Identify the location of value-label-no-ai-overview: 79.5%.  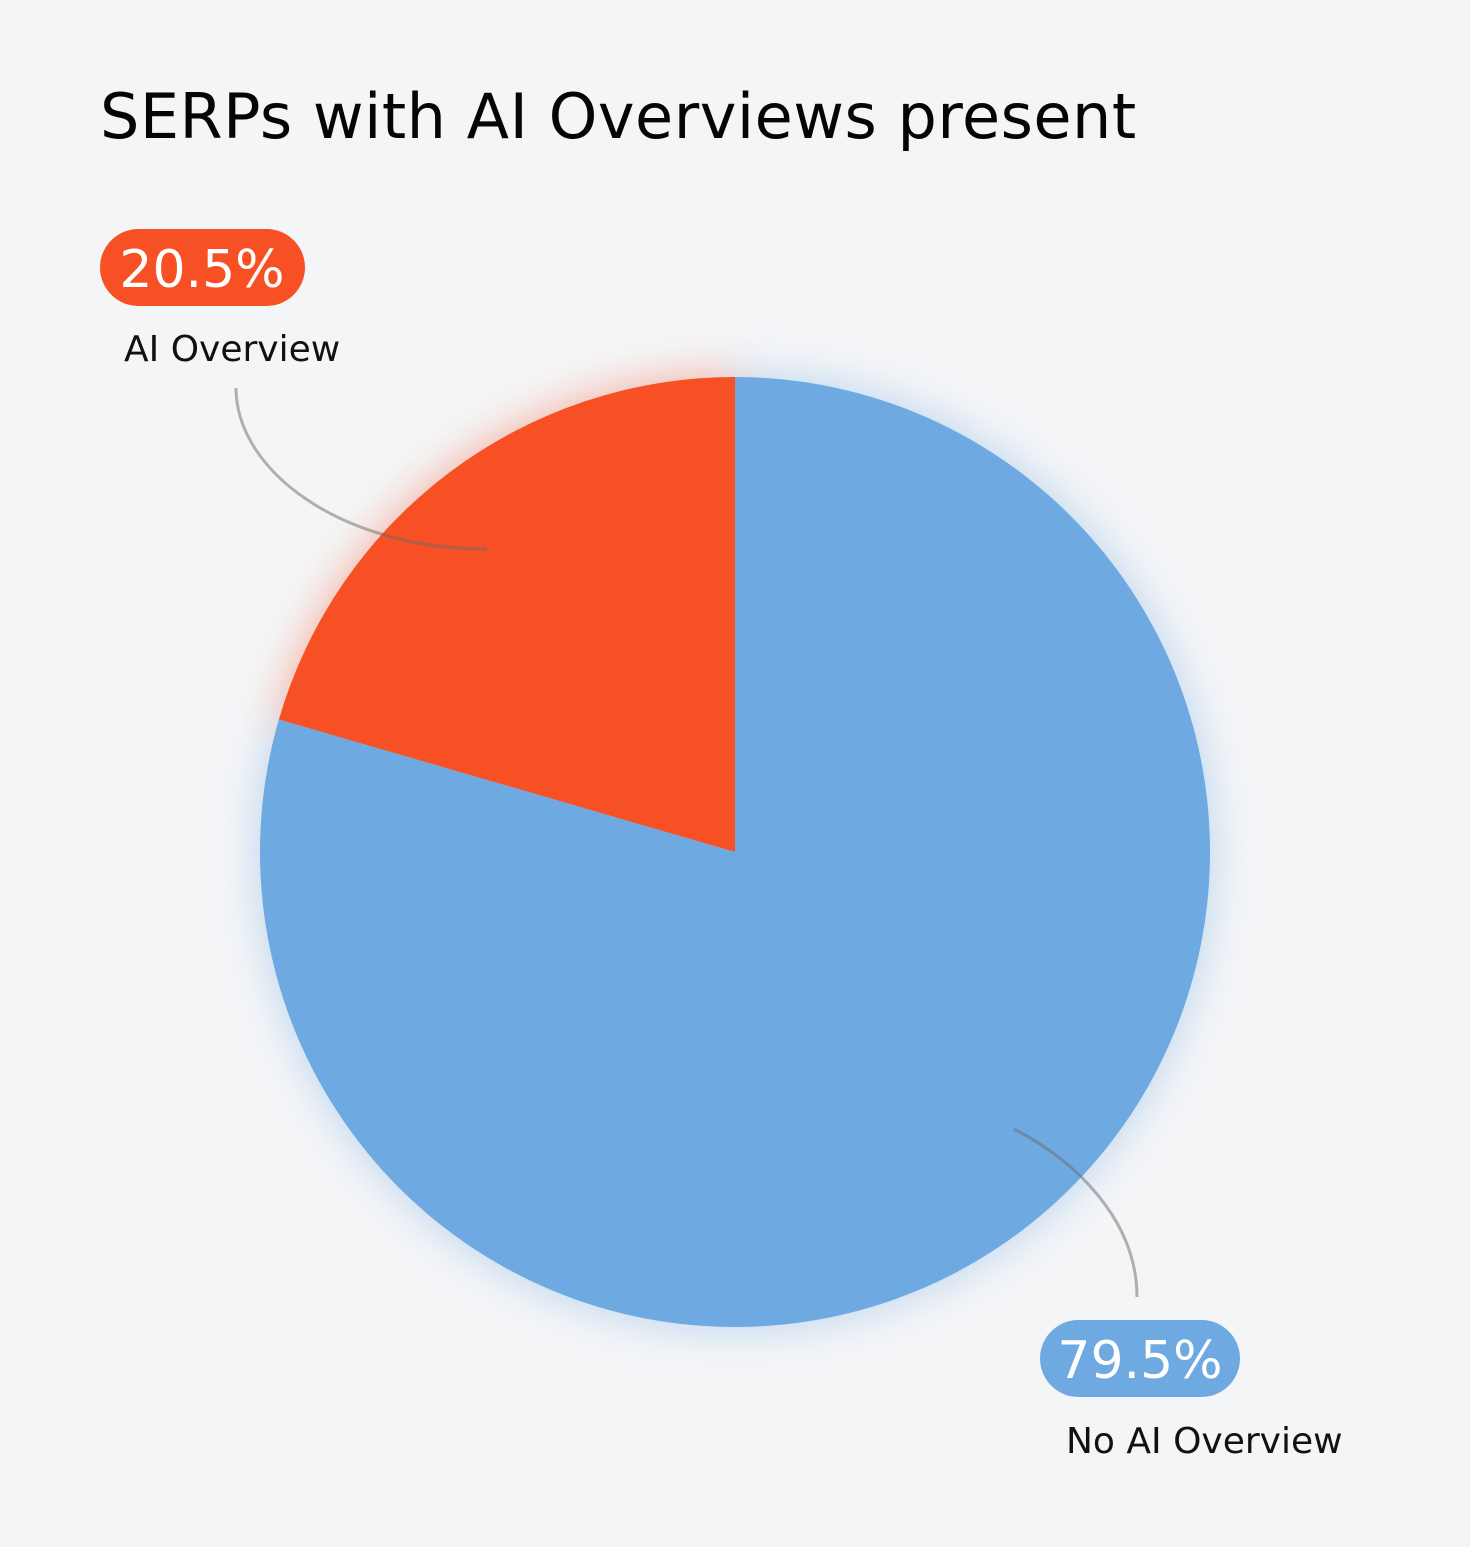
(1139, 1361).